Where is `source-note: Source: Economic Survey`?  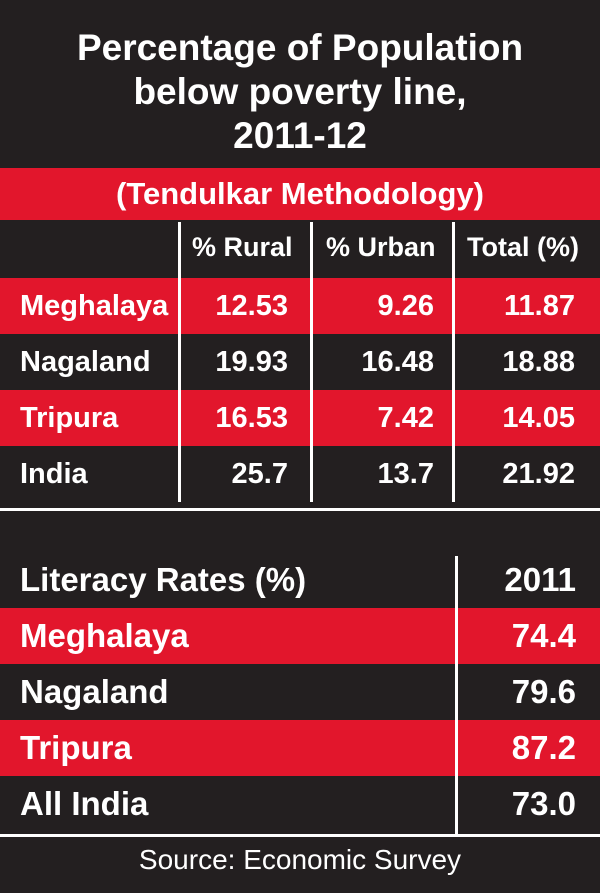
source-note: Source: Economic Survey is located at coordinates (300, 859).